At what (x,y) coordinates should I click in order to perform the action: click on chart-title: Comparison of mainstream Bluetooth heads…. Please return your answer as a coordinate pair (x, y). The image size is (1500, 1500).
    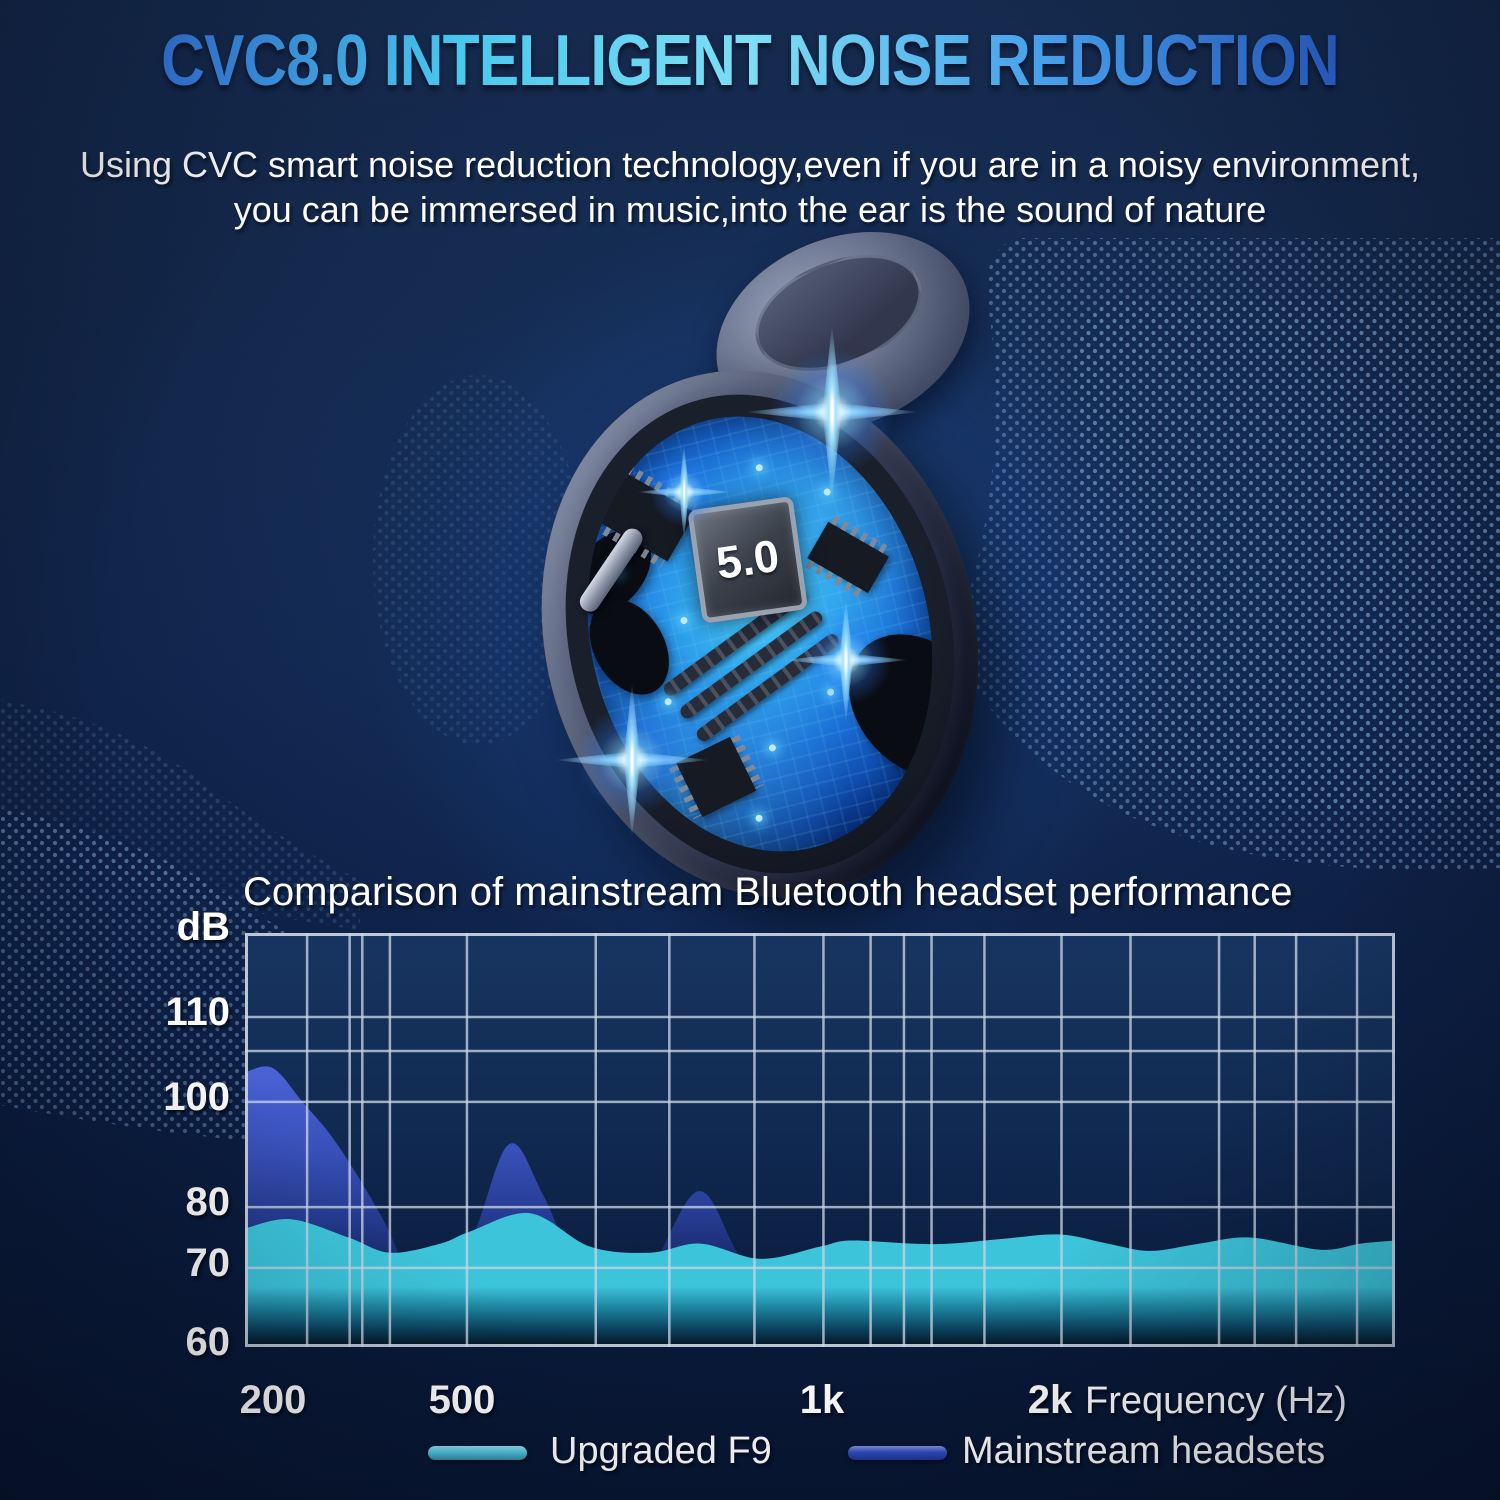
    Looking at the image, I should click on (768, 892).